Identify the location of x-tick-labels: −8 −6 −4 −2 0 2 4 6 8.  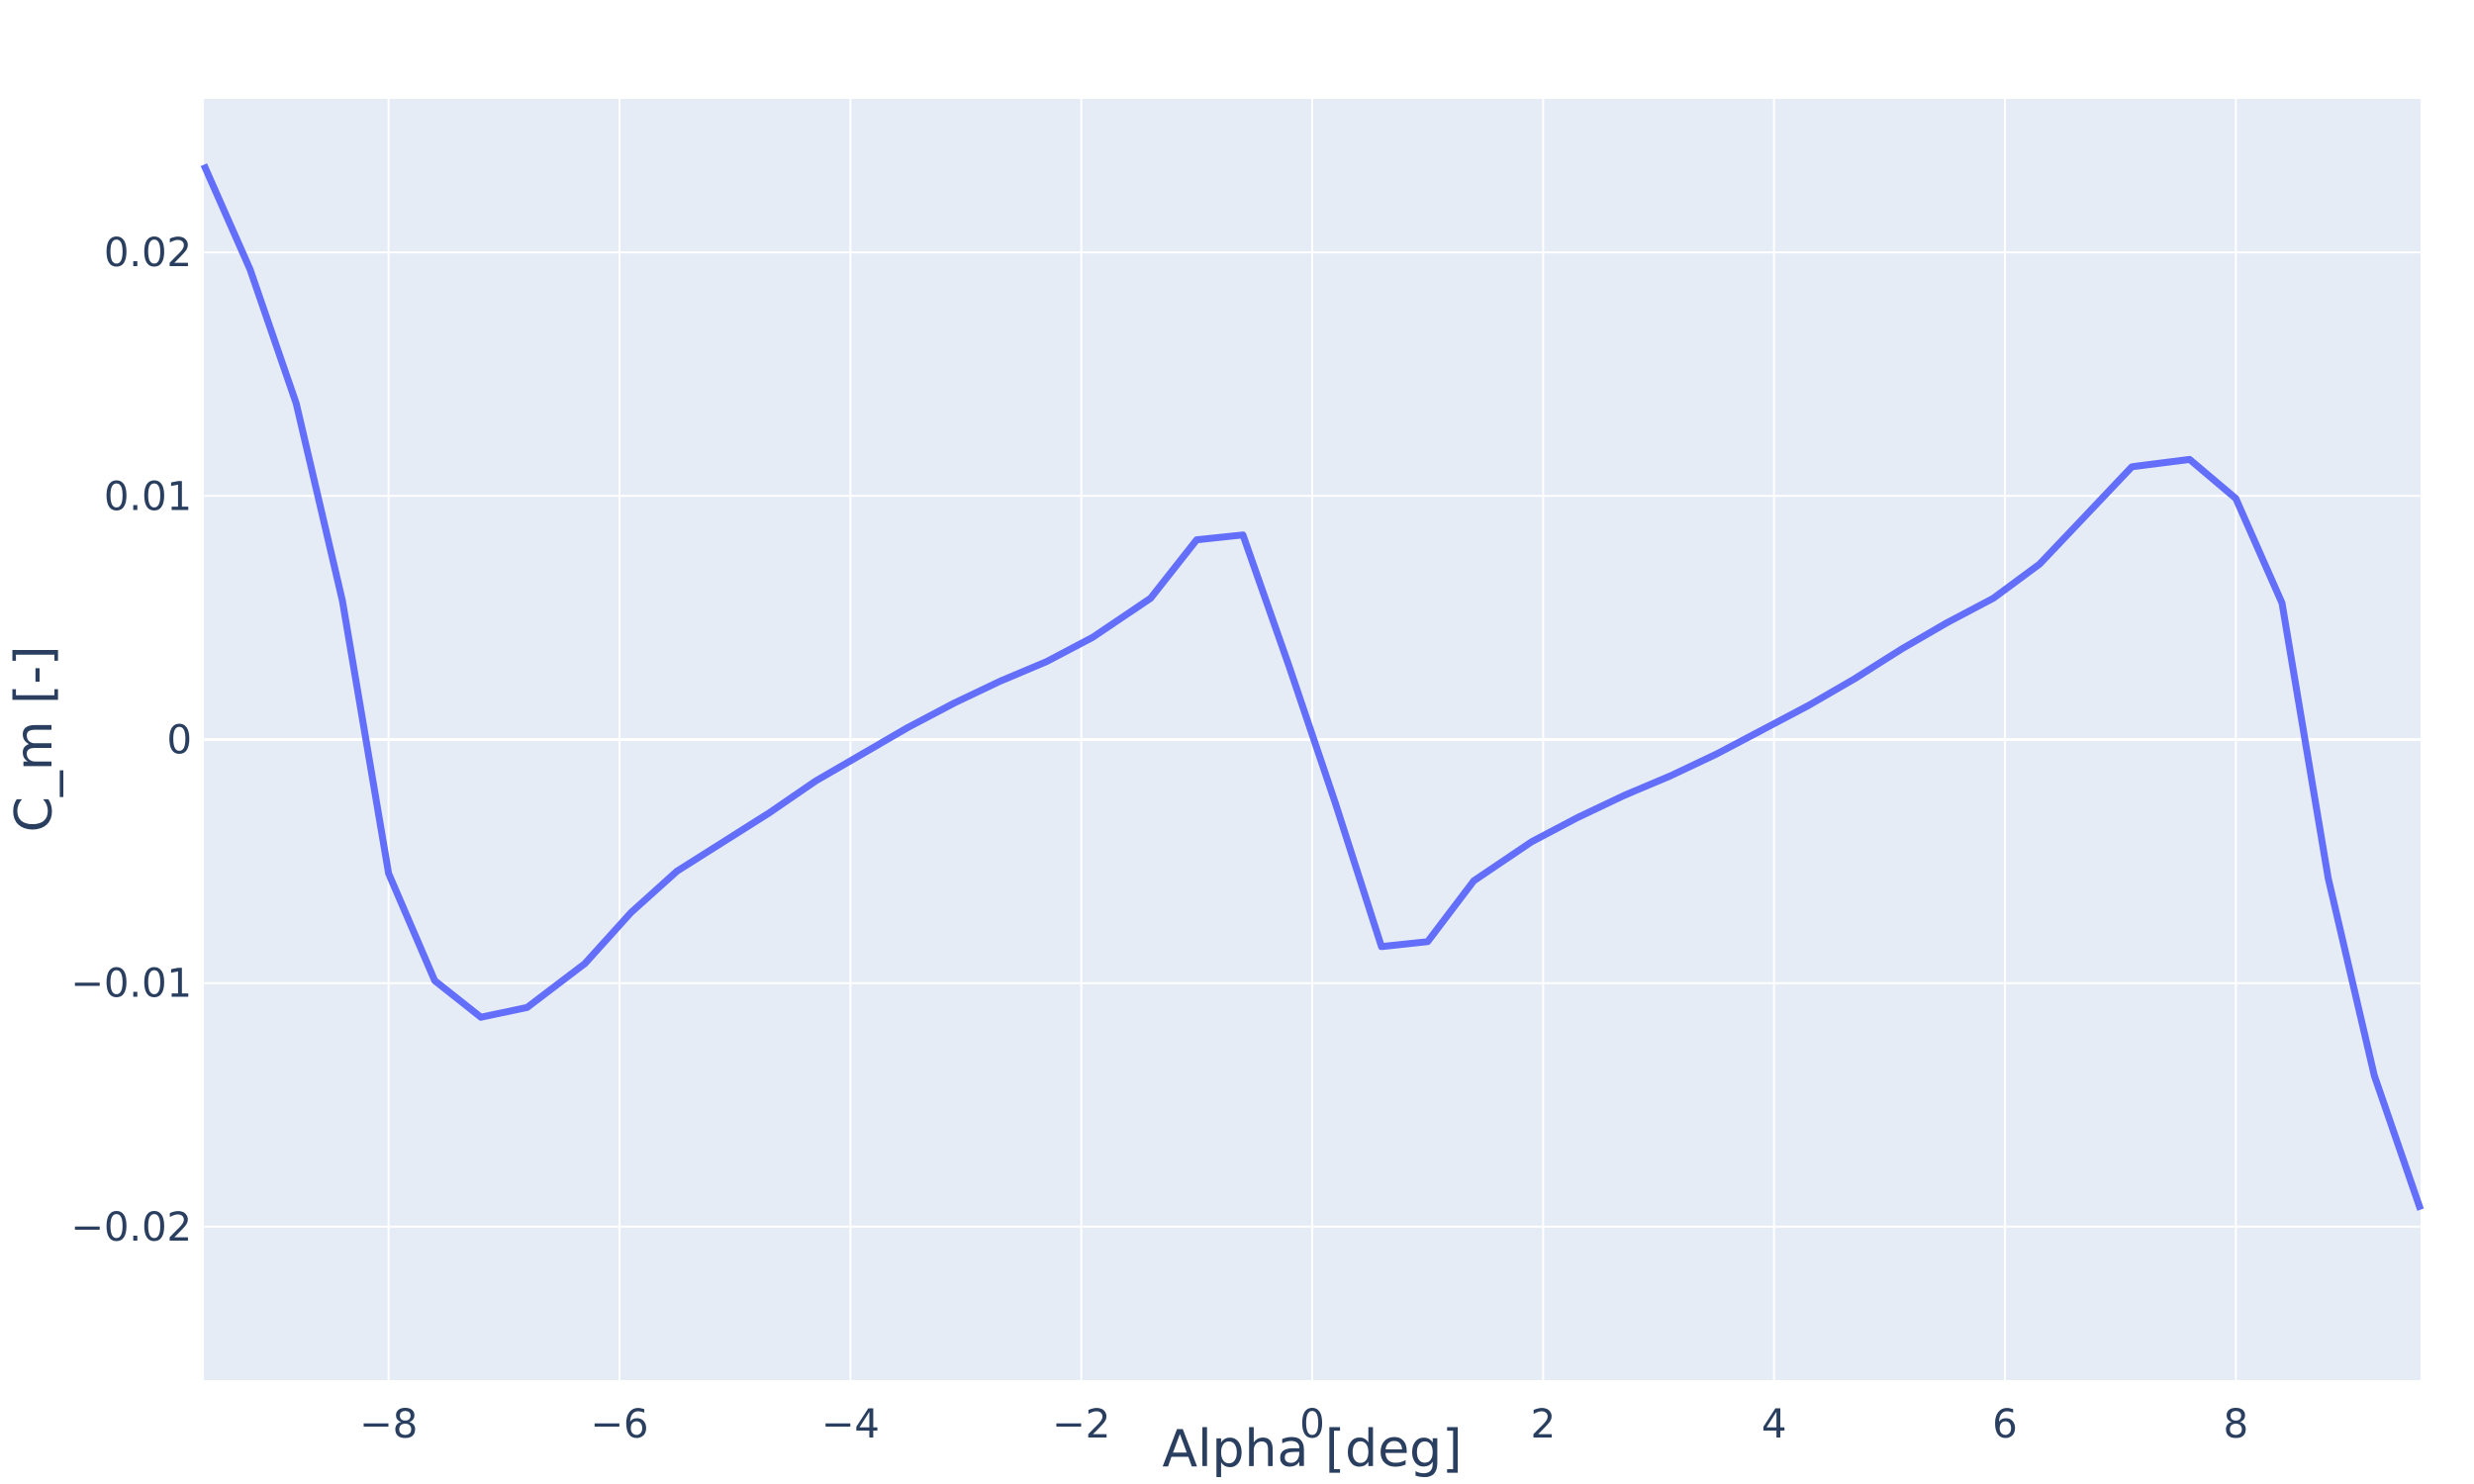
(1304, 1424).